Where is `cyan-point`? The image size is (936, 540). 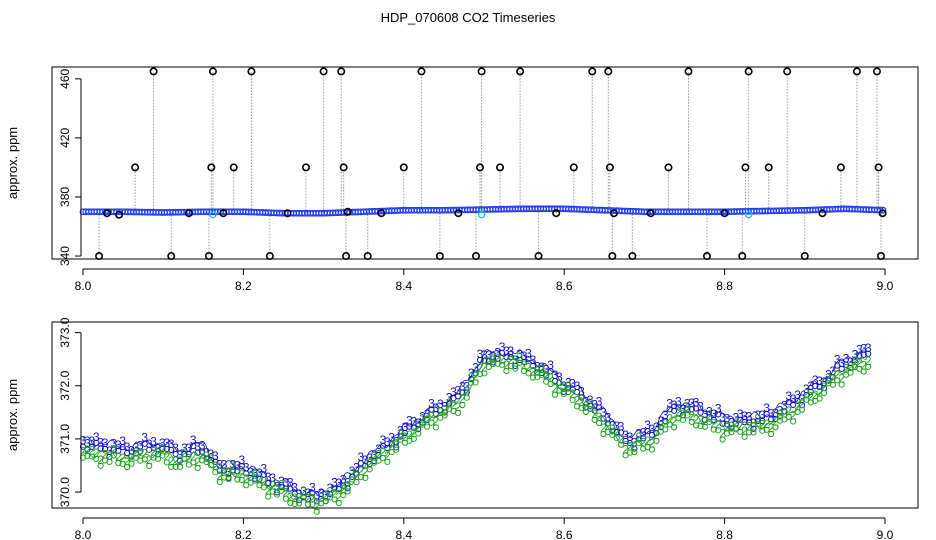
cyan-point is located at coordinates (748, 214).